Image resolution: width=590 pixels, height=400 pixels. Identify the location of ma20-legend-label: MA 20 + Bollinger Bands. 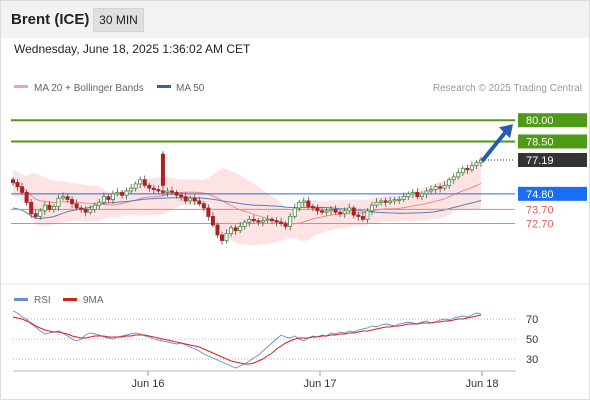
(89, 88).